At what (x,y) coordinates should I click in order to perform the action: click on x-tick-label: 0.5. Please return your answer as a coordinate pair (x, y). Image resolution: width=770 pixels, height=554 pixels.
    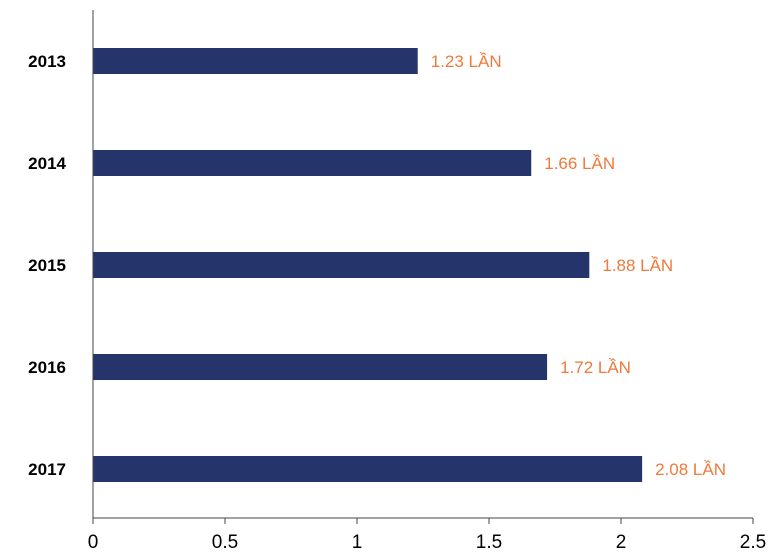
    Looking at the image, I should click on (225, 542).